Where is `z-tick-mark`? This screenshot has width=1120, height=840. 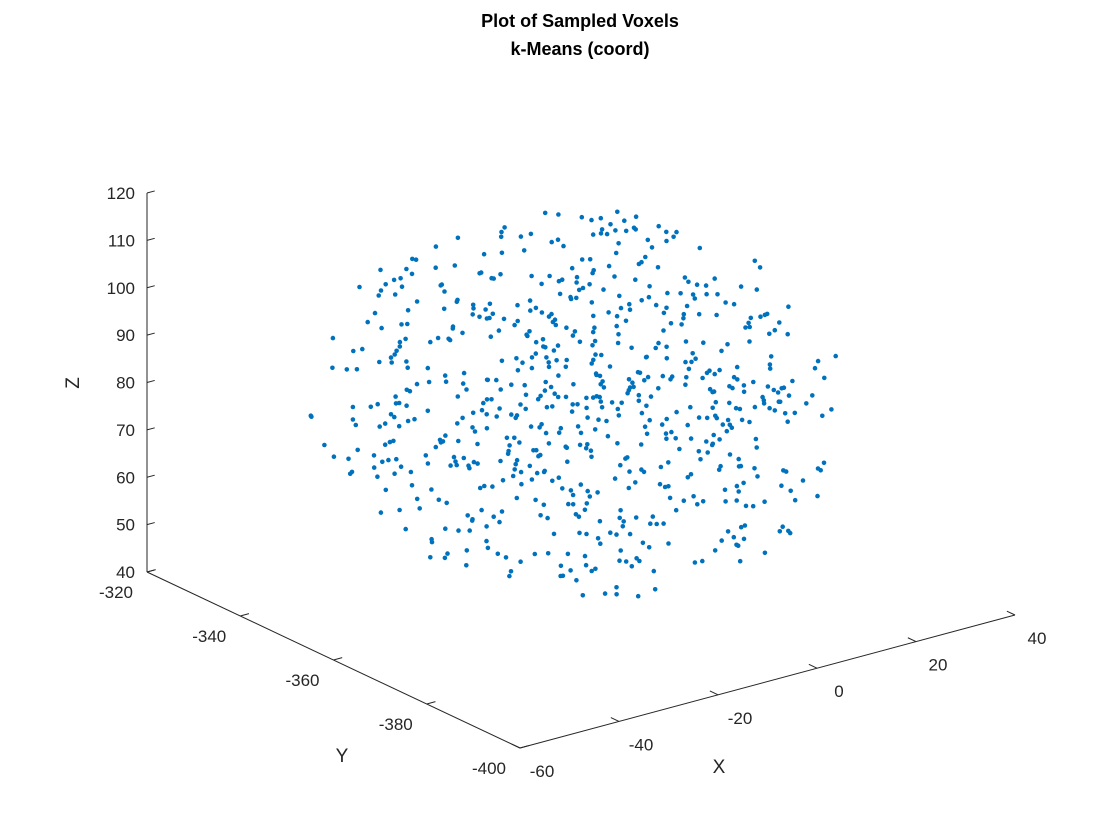 z-tick-mark is located at coordinates (150, 287).